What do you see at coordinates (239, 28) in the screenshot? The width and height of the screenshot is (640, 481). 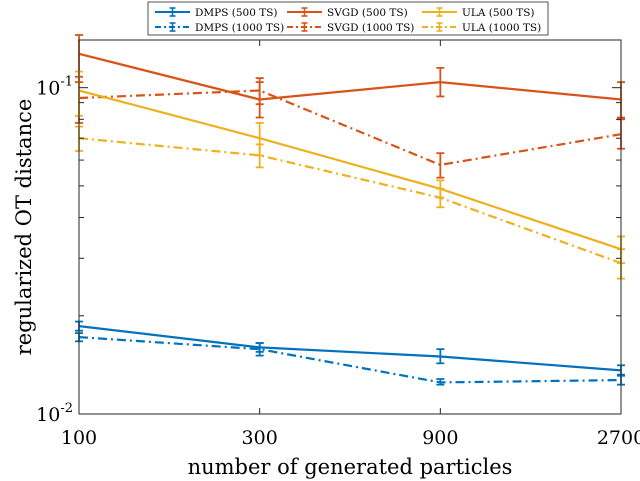 I see `legend-label: DMPS (1000 TS)` at bounding box center [239, 28].